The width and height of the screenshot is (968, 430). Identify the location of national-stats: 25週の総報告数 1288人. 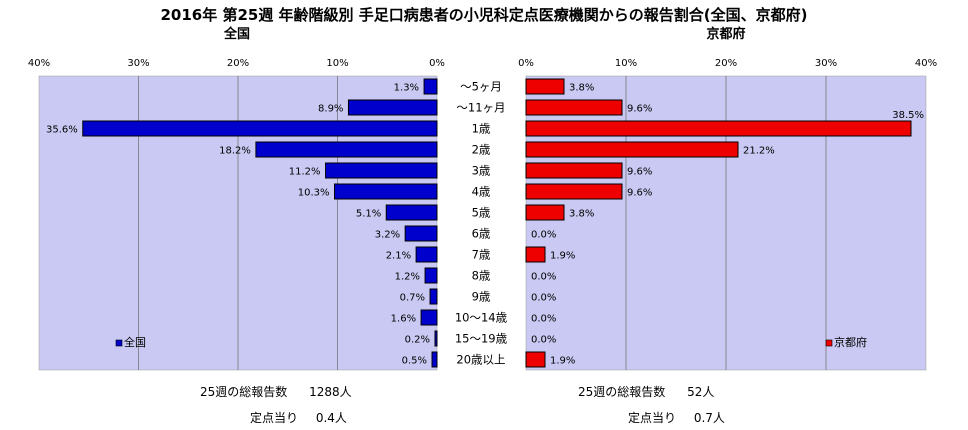
(276, 391).